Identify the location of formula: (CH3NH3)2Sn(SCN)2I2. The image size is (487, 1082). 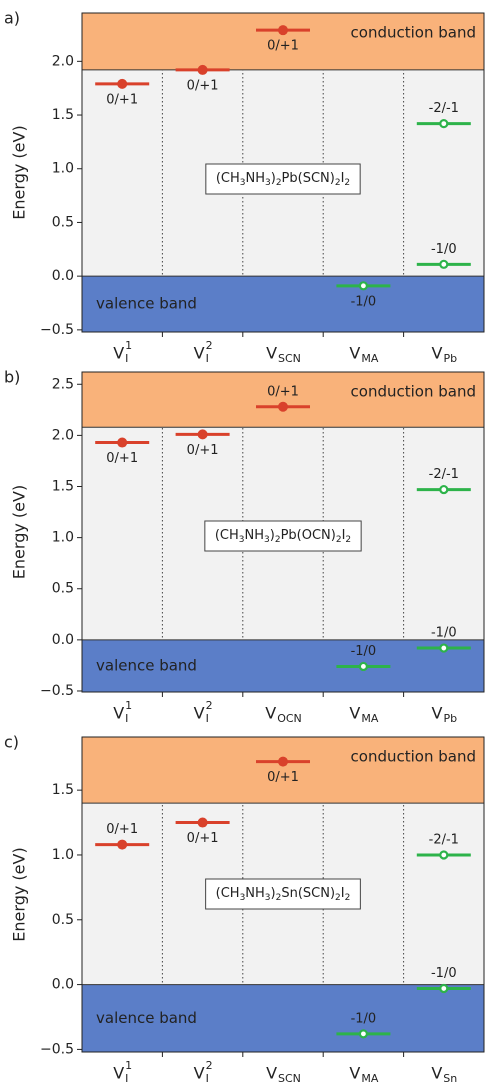
(283, 894).